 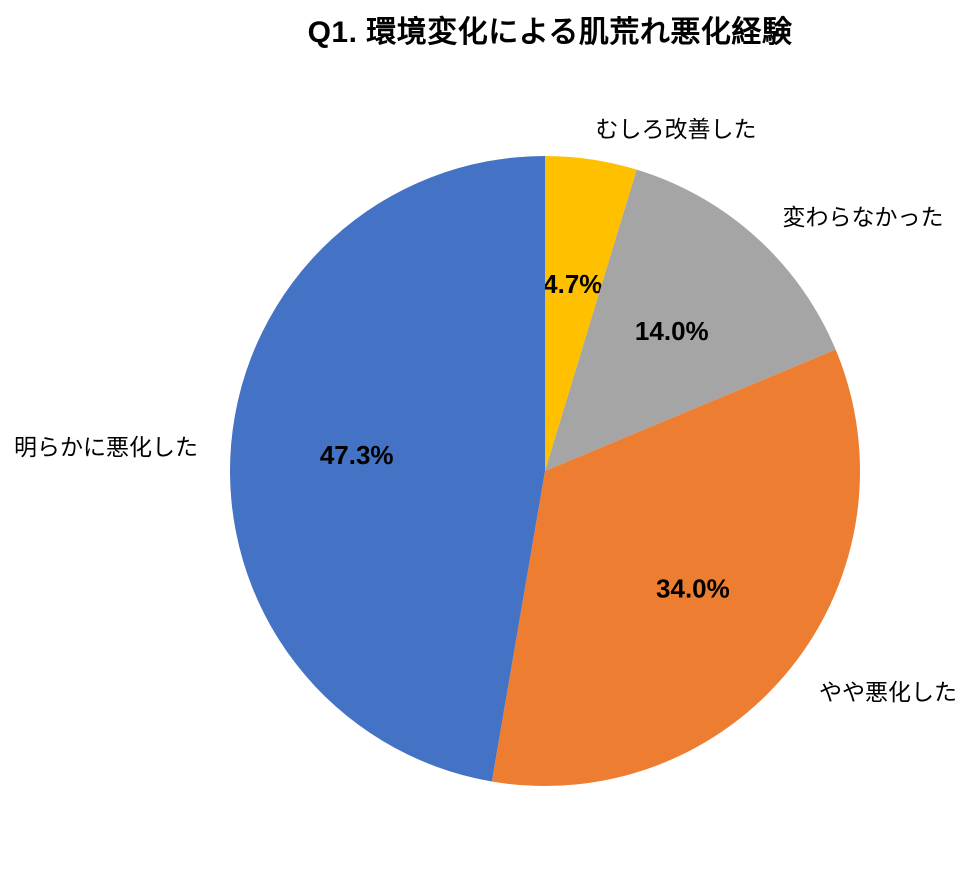 What do you see at coordinates (863, 217) in the screenshot?
I see `category-label-unchanged: 変わらなかった` at bounding box center [863, 217].